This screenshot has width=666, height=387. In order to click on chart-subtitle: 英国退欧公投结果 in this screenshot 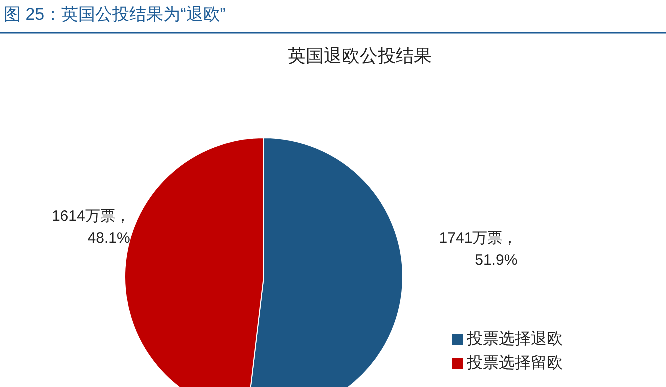, I will do `click(360, 56)`.